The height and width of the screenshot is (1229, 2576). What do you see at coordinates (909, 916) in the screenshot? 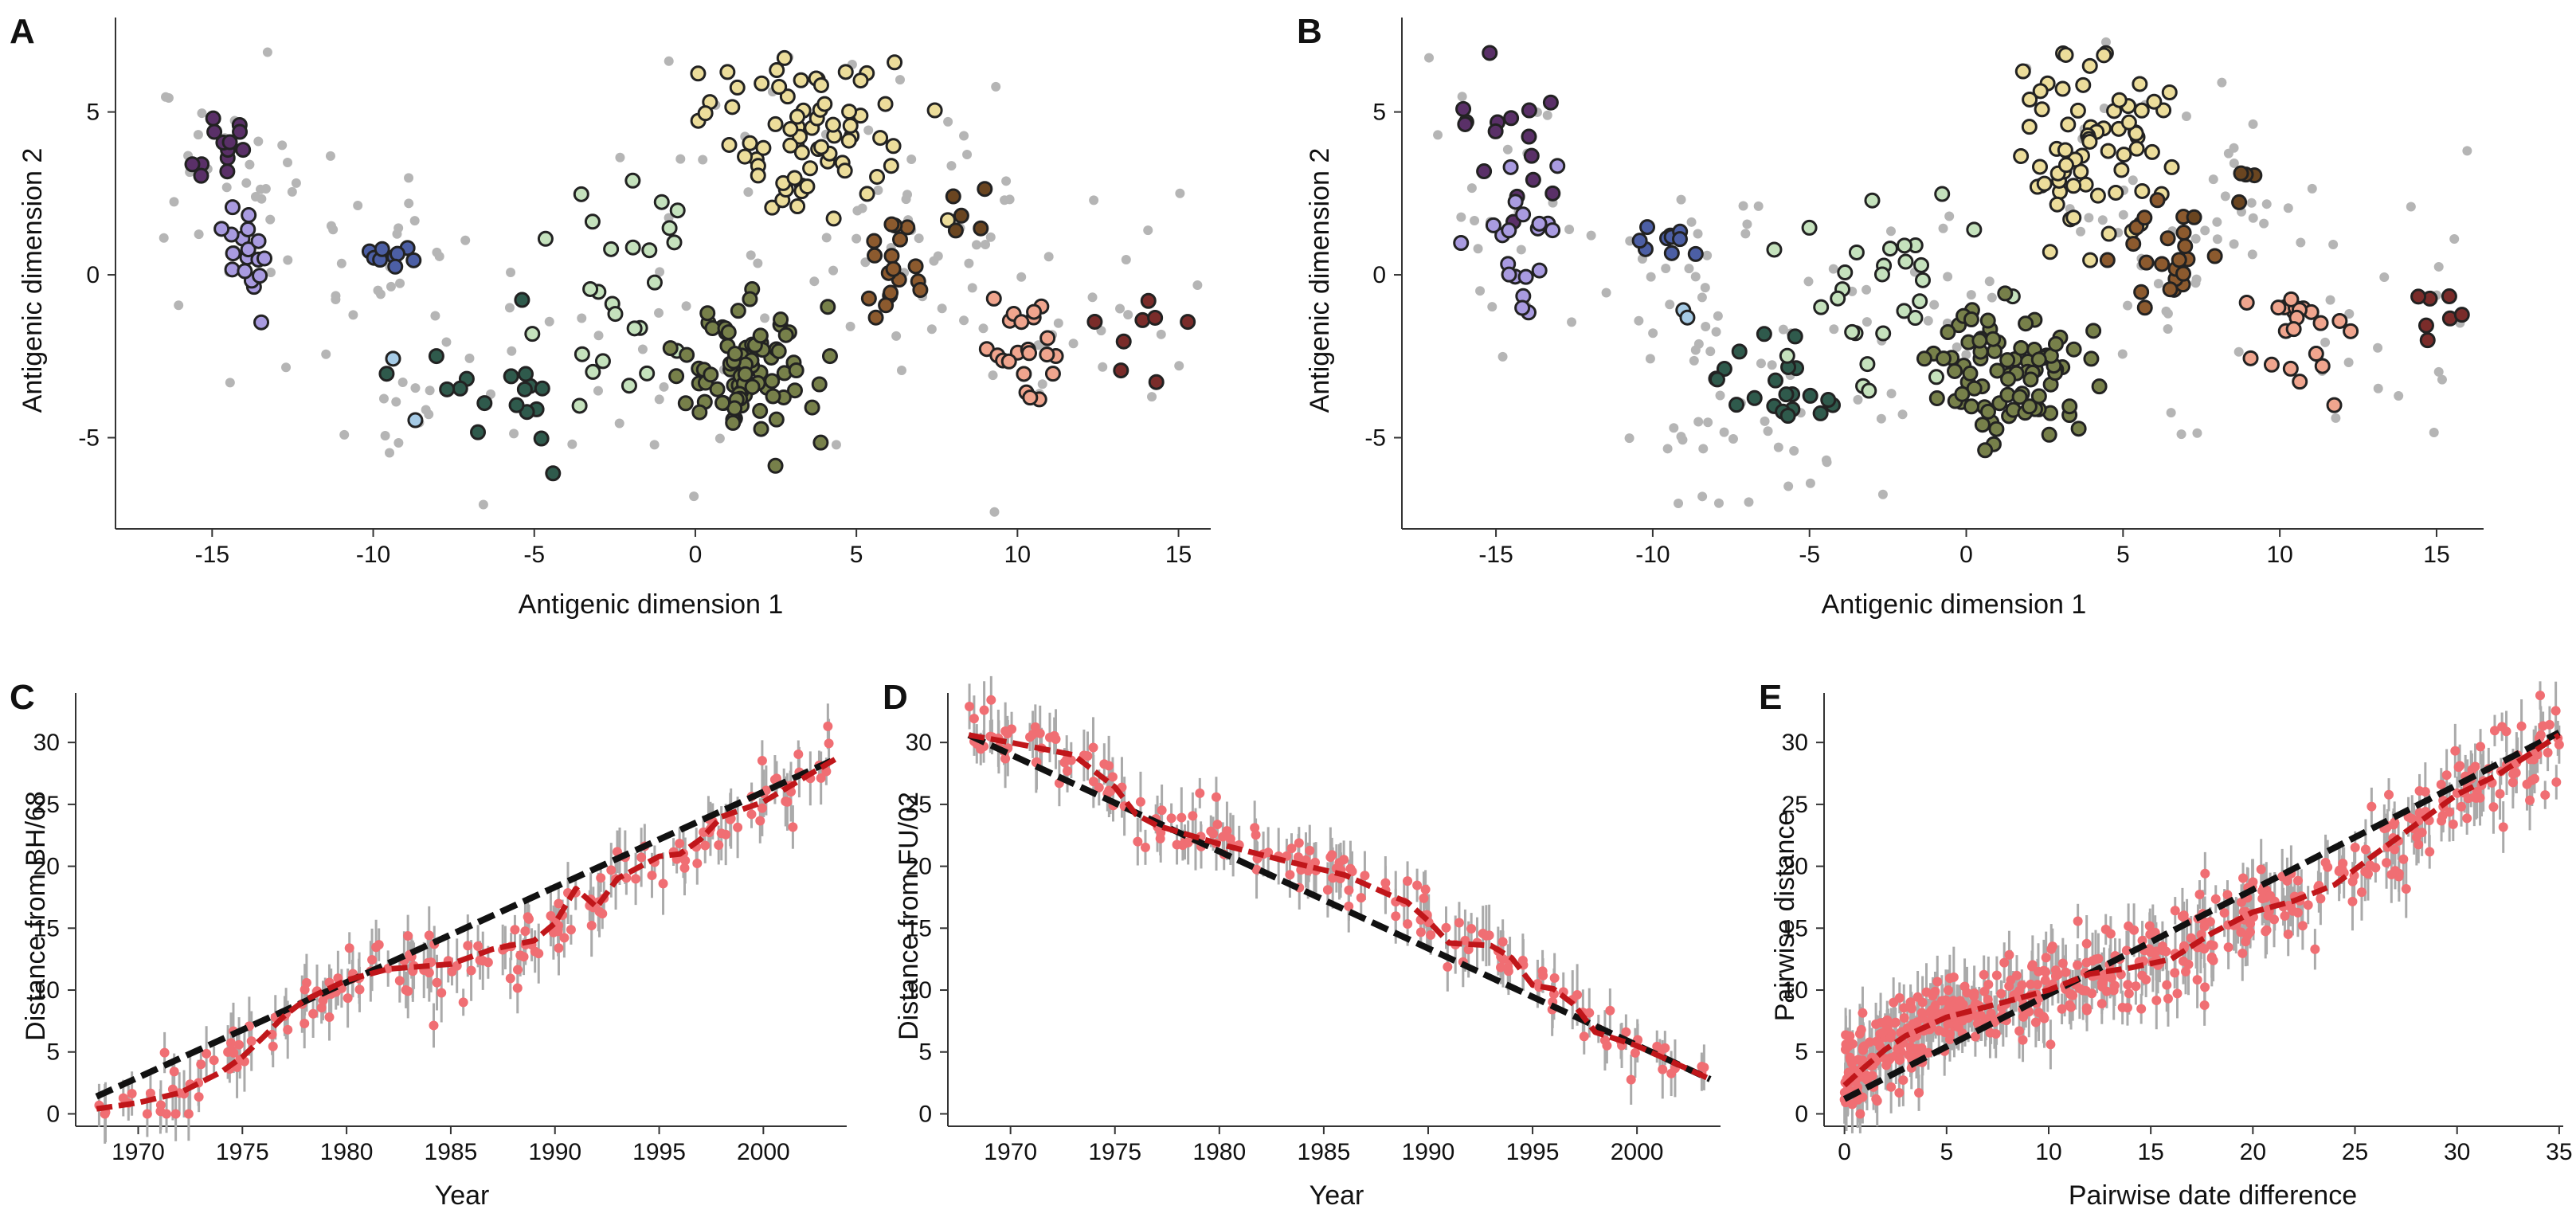
I see `panel-d-y-axis-label: Distance from FU/02` at bounding box center [909, 916].